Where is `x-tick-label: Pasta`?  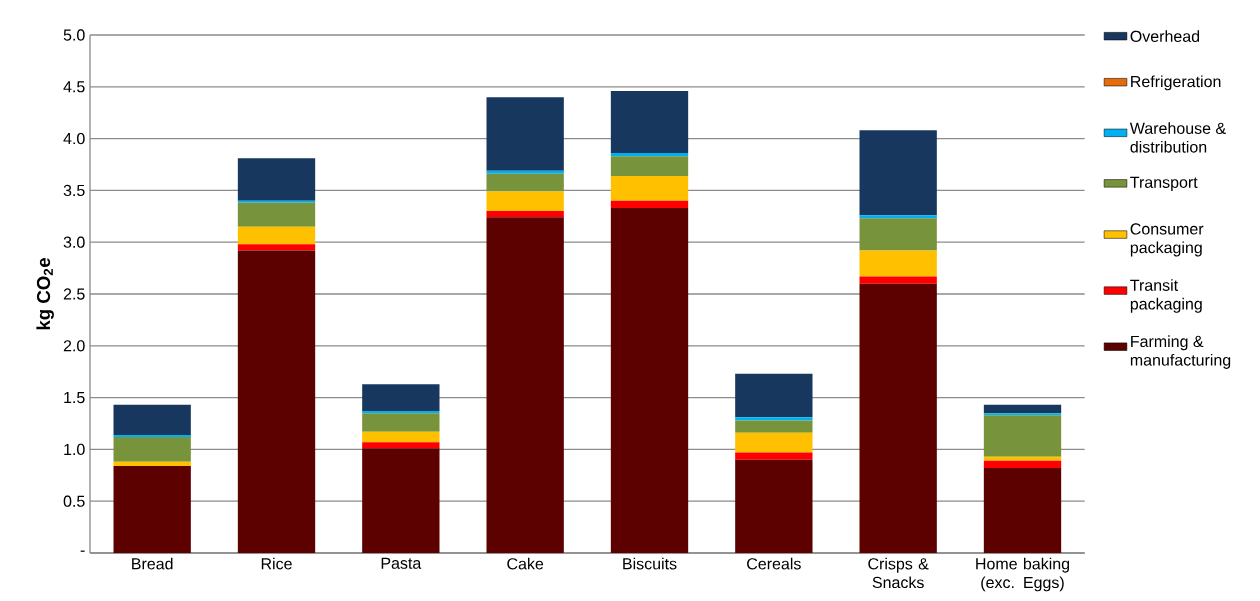
x-tick-label: Pasta is located at coordinates (401, 563).